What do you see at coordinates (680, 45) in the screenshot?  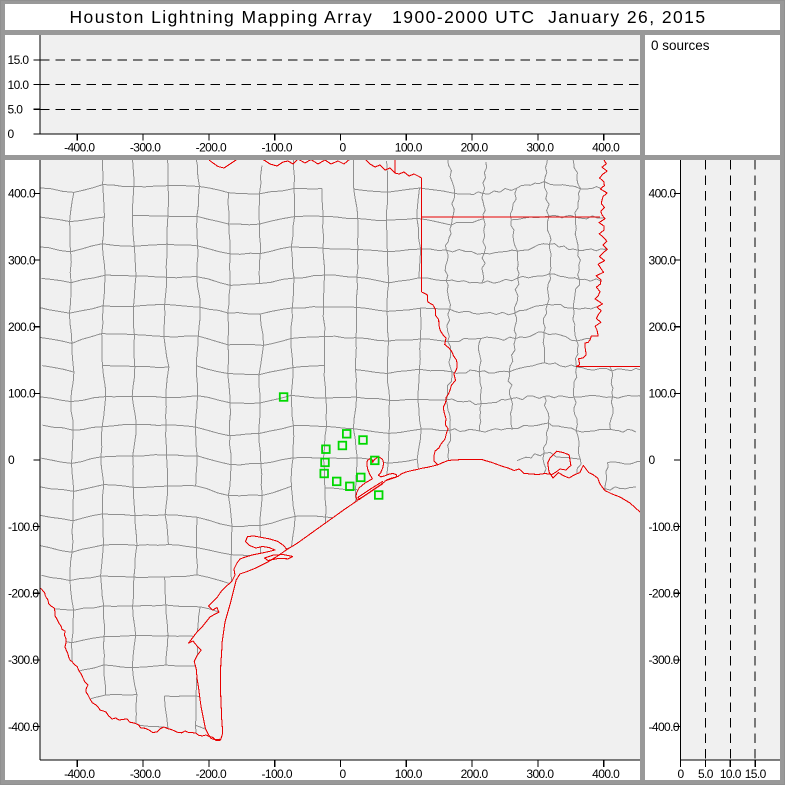 I see `svg-text: 0 sources` at bounding box center [680, 45].